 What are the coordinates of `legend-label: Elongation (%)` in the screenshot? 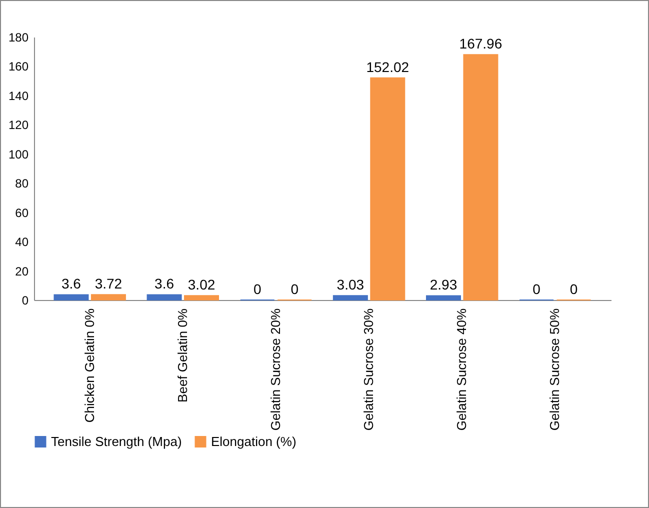 It's located at (253, 441).